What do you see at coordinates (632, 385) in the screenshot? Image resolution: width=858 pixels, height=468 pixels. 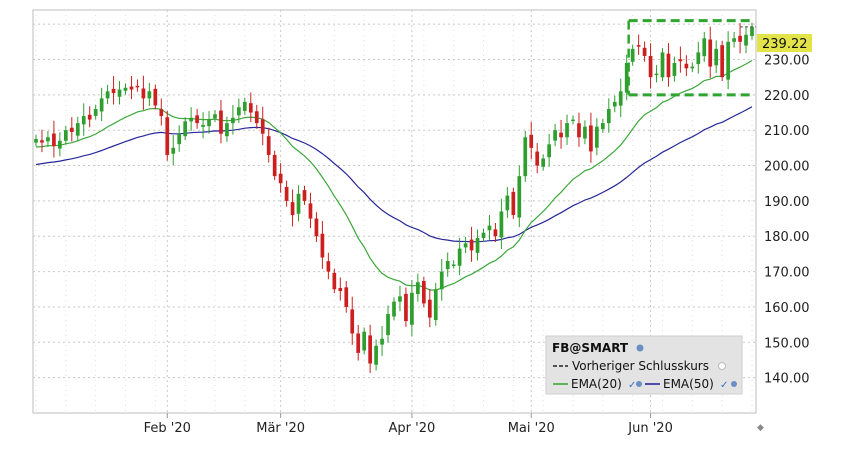 I see `ema20-check-icon: ✓` at bounding box center [632, 385].